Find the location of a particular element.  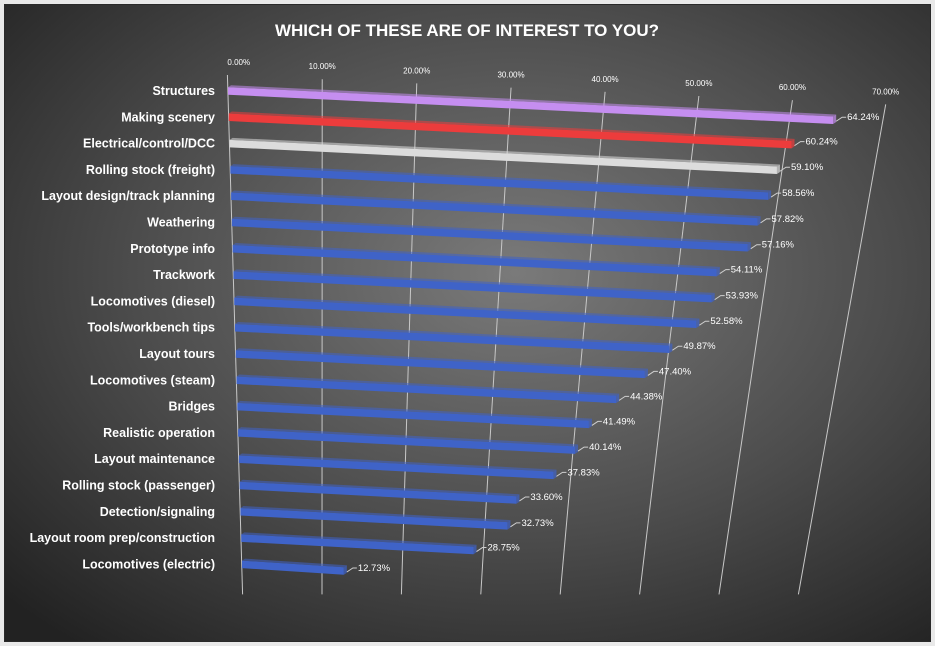

category-label: Layout room prep/construction is located at coordinates (122, 538).